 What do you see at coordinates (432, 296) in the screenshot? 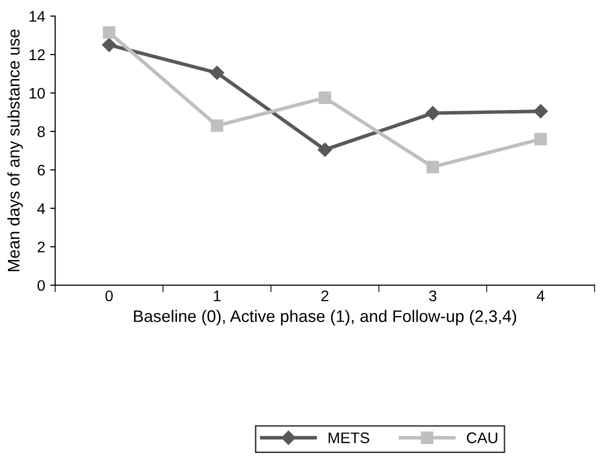
I see `x-tick-label: 3` at bounding box center [432, 296].